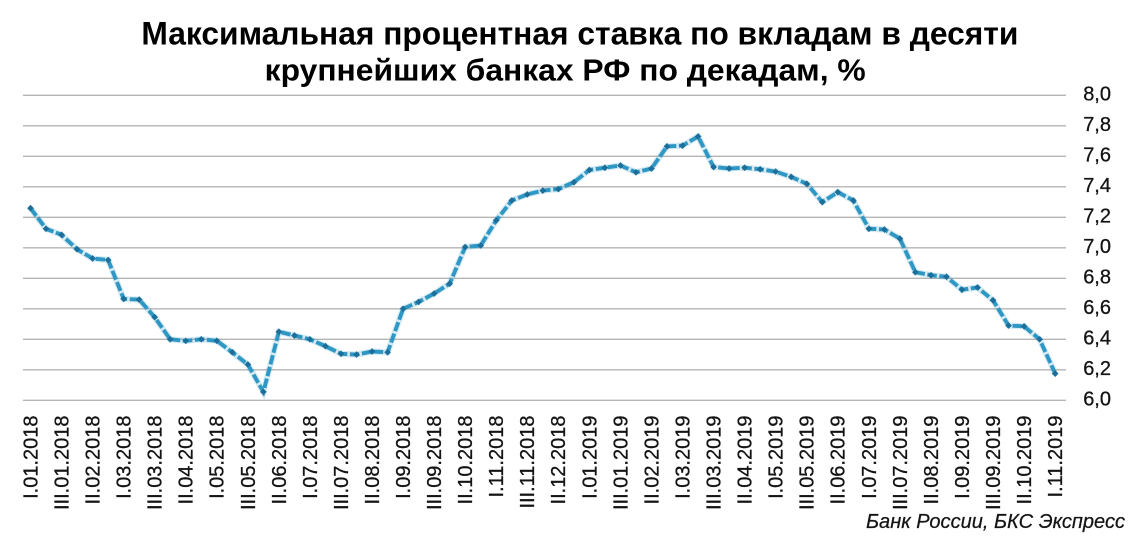 The width and height of the screenshot is (1140, 547). I want to click on svg-text: 6,6, so click(1097, 308).